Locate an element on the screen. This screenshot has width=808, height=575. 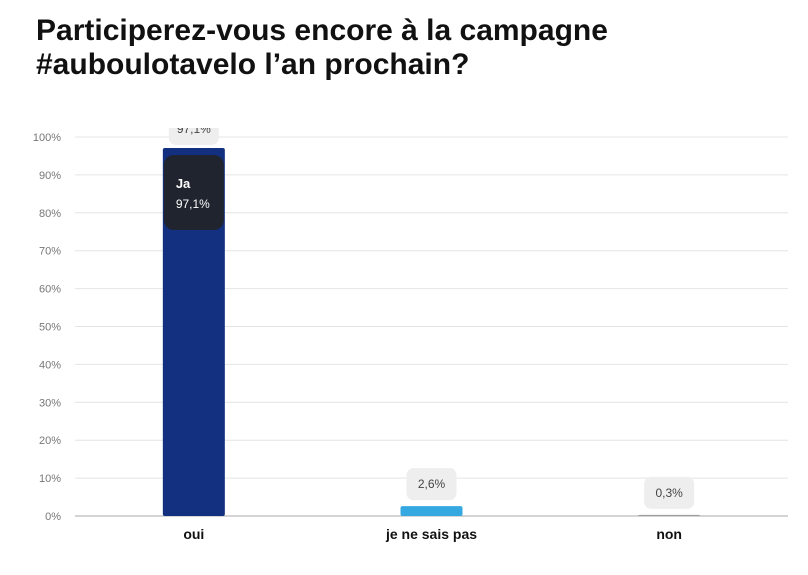
y-tick-label: 50% is located at coordinates (50, 328).